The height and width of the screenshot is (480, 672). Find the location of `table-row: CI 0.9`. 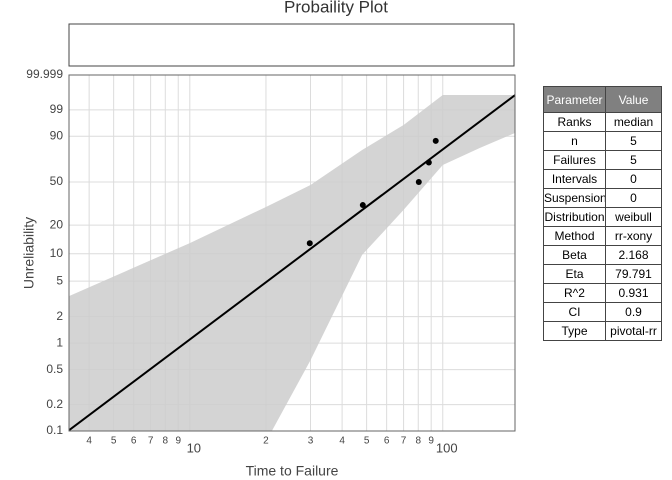

table-row: CI 0.9 is located at coordinates (602, 312).